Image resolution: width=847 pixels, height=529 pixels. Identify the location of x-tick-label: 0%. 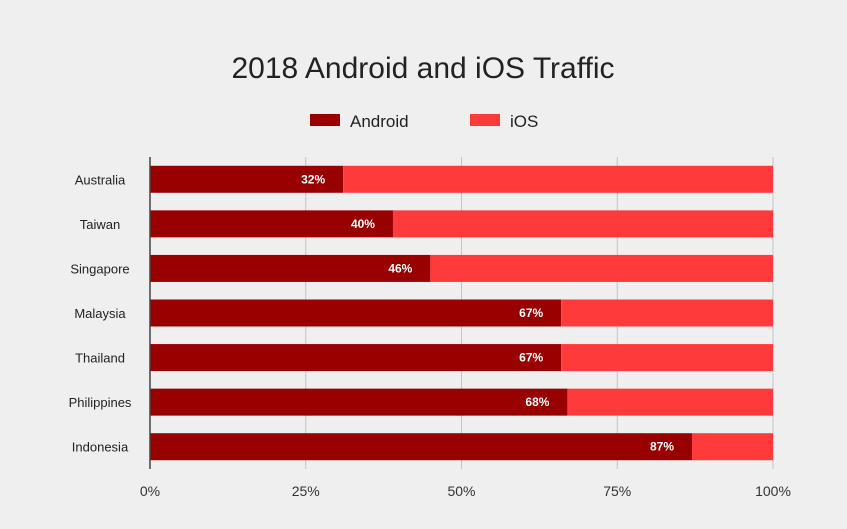
(150, 491).